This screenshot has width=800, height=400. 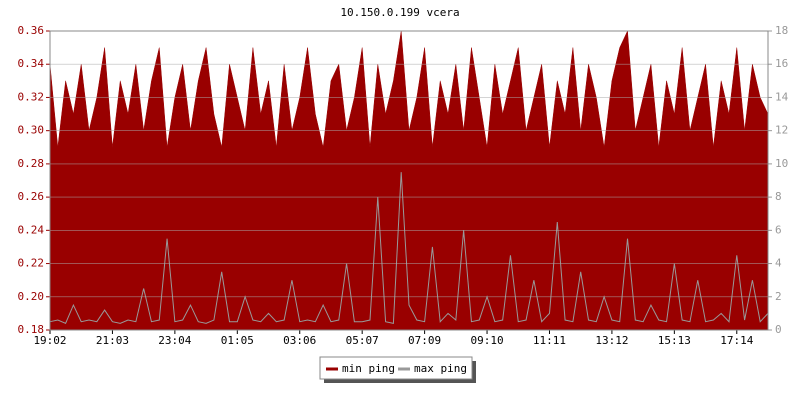 What do you see at coordinates (31, 163) in the screenshot?
I see `y-tick-label: 0.28` at bounding box center [31, 163].